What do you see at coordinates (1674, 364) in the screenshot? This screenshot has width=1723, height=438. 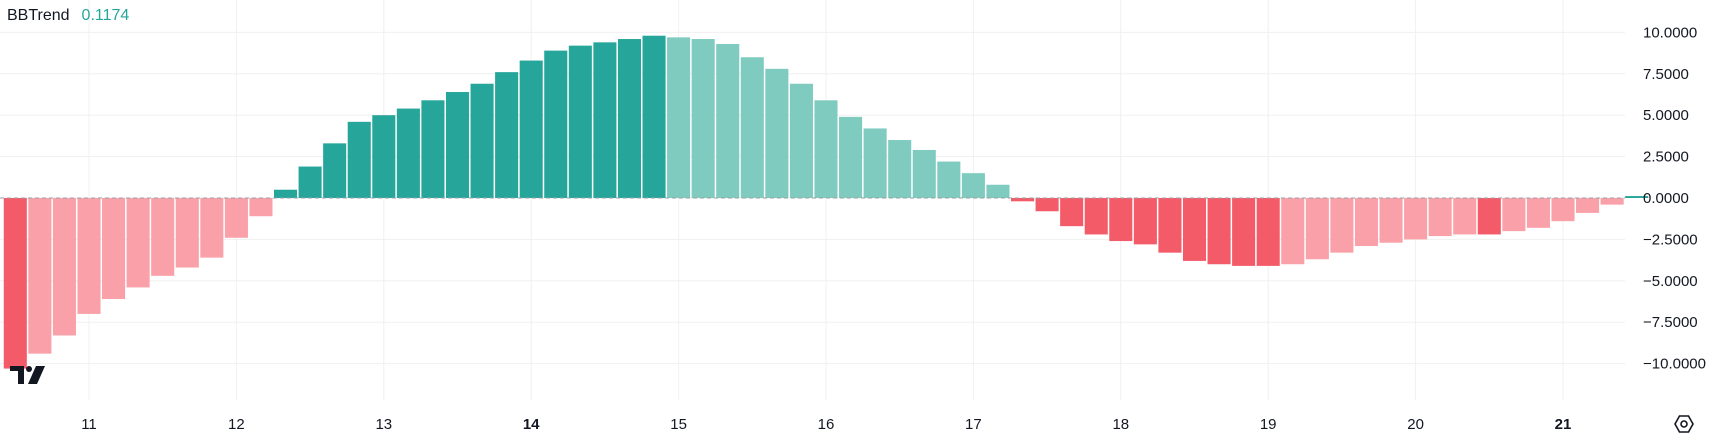 I see `y-tick-label: −10.0000` at bounding box center [1674, 364].